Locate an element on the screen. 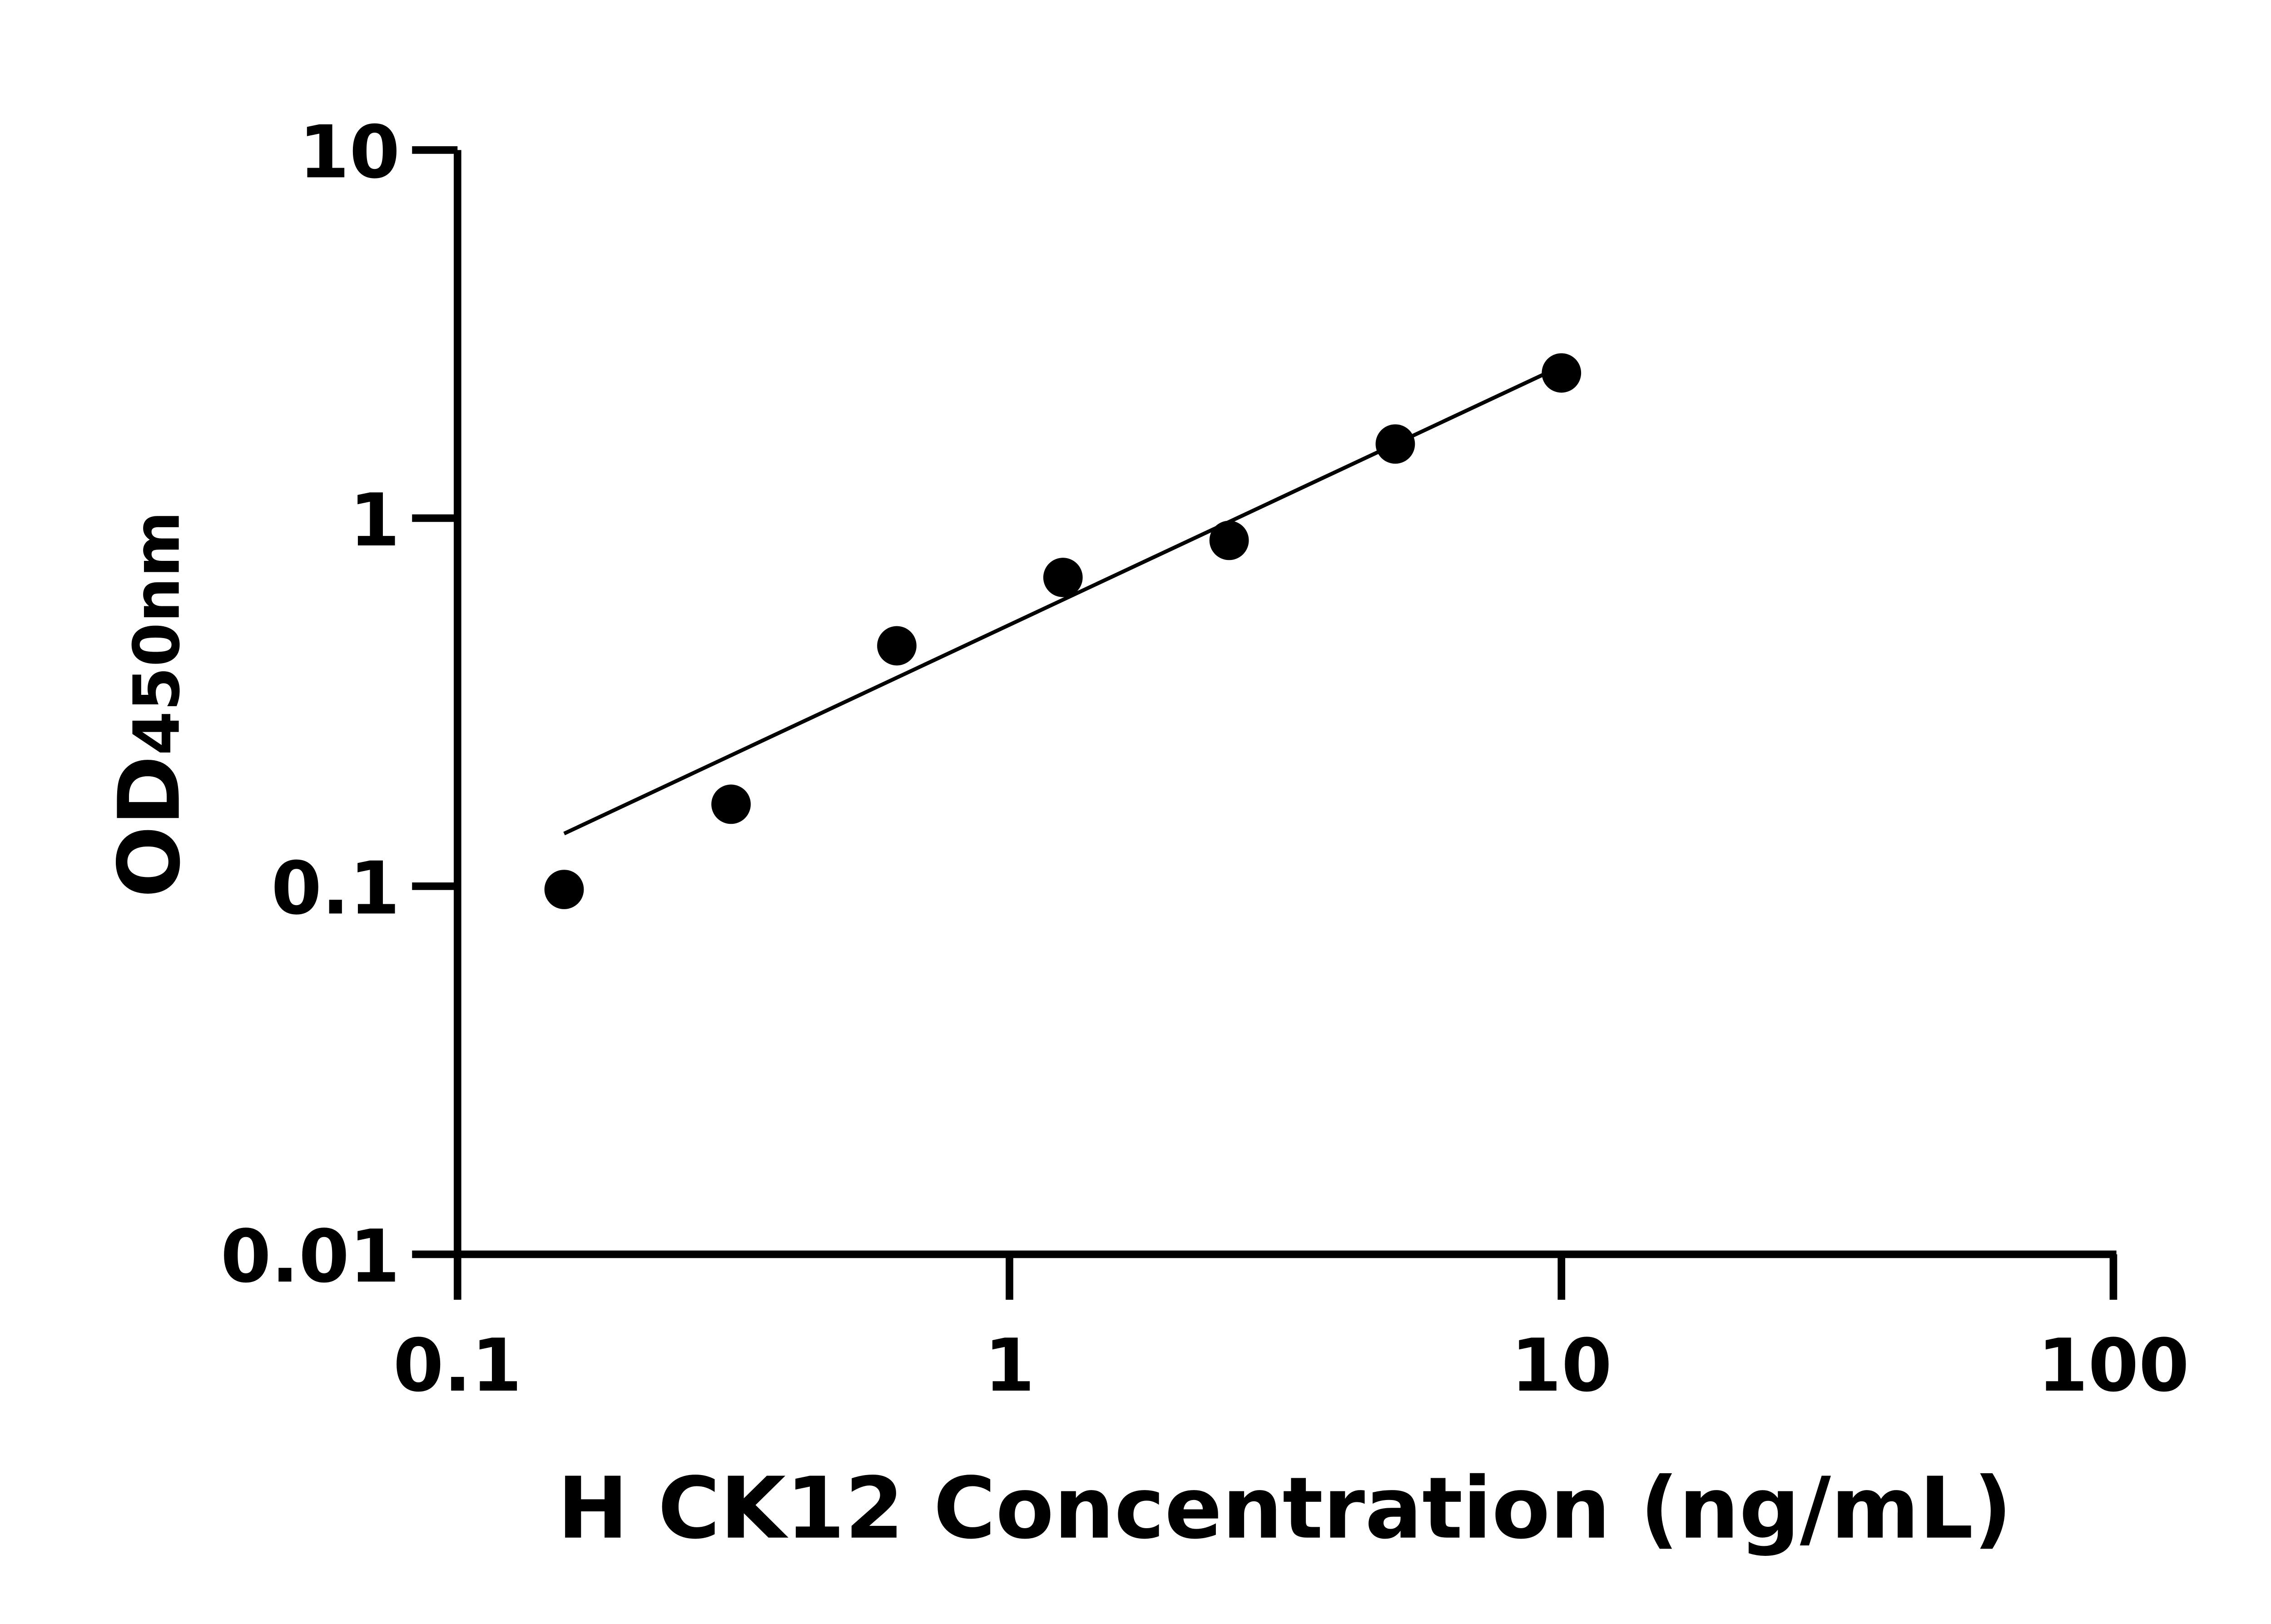  x-tick-label: 1 is located at coordinates (1009, 1365).